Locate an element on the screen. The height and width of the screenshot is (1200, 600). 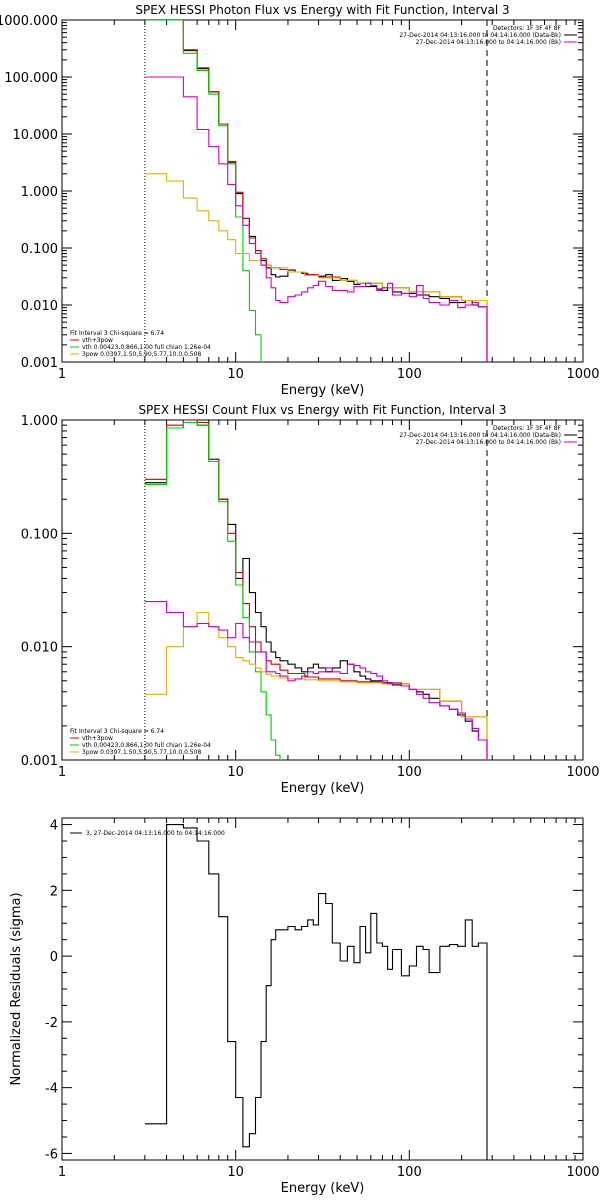
y-tick-label: 2 is located at coordinates (54, 891).